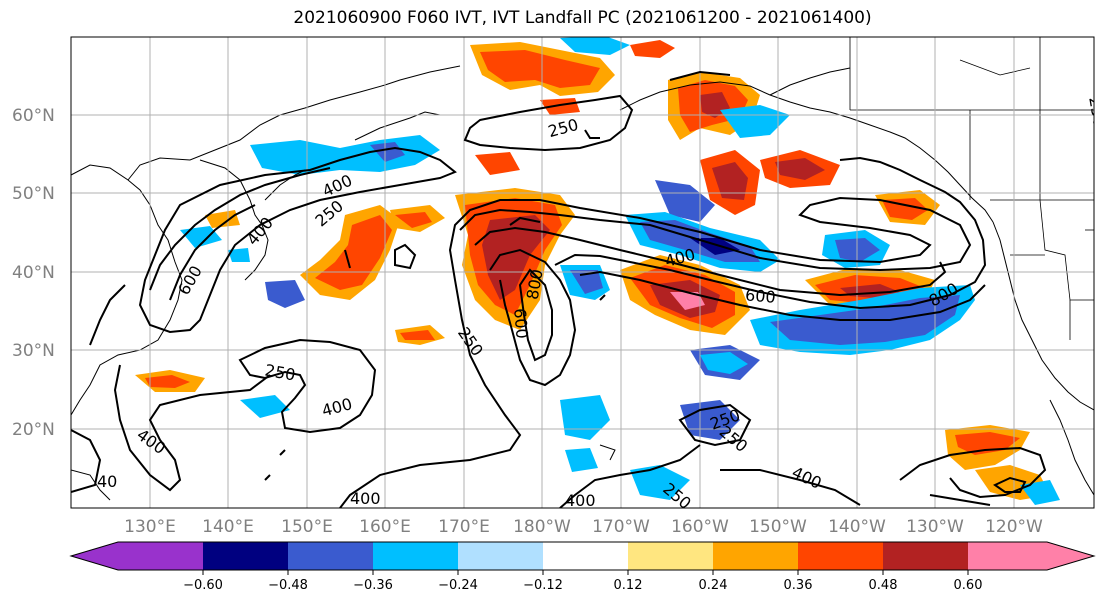  I want to click on lat-label: 20°N, so click(33, 430).